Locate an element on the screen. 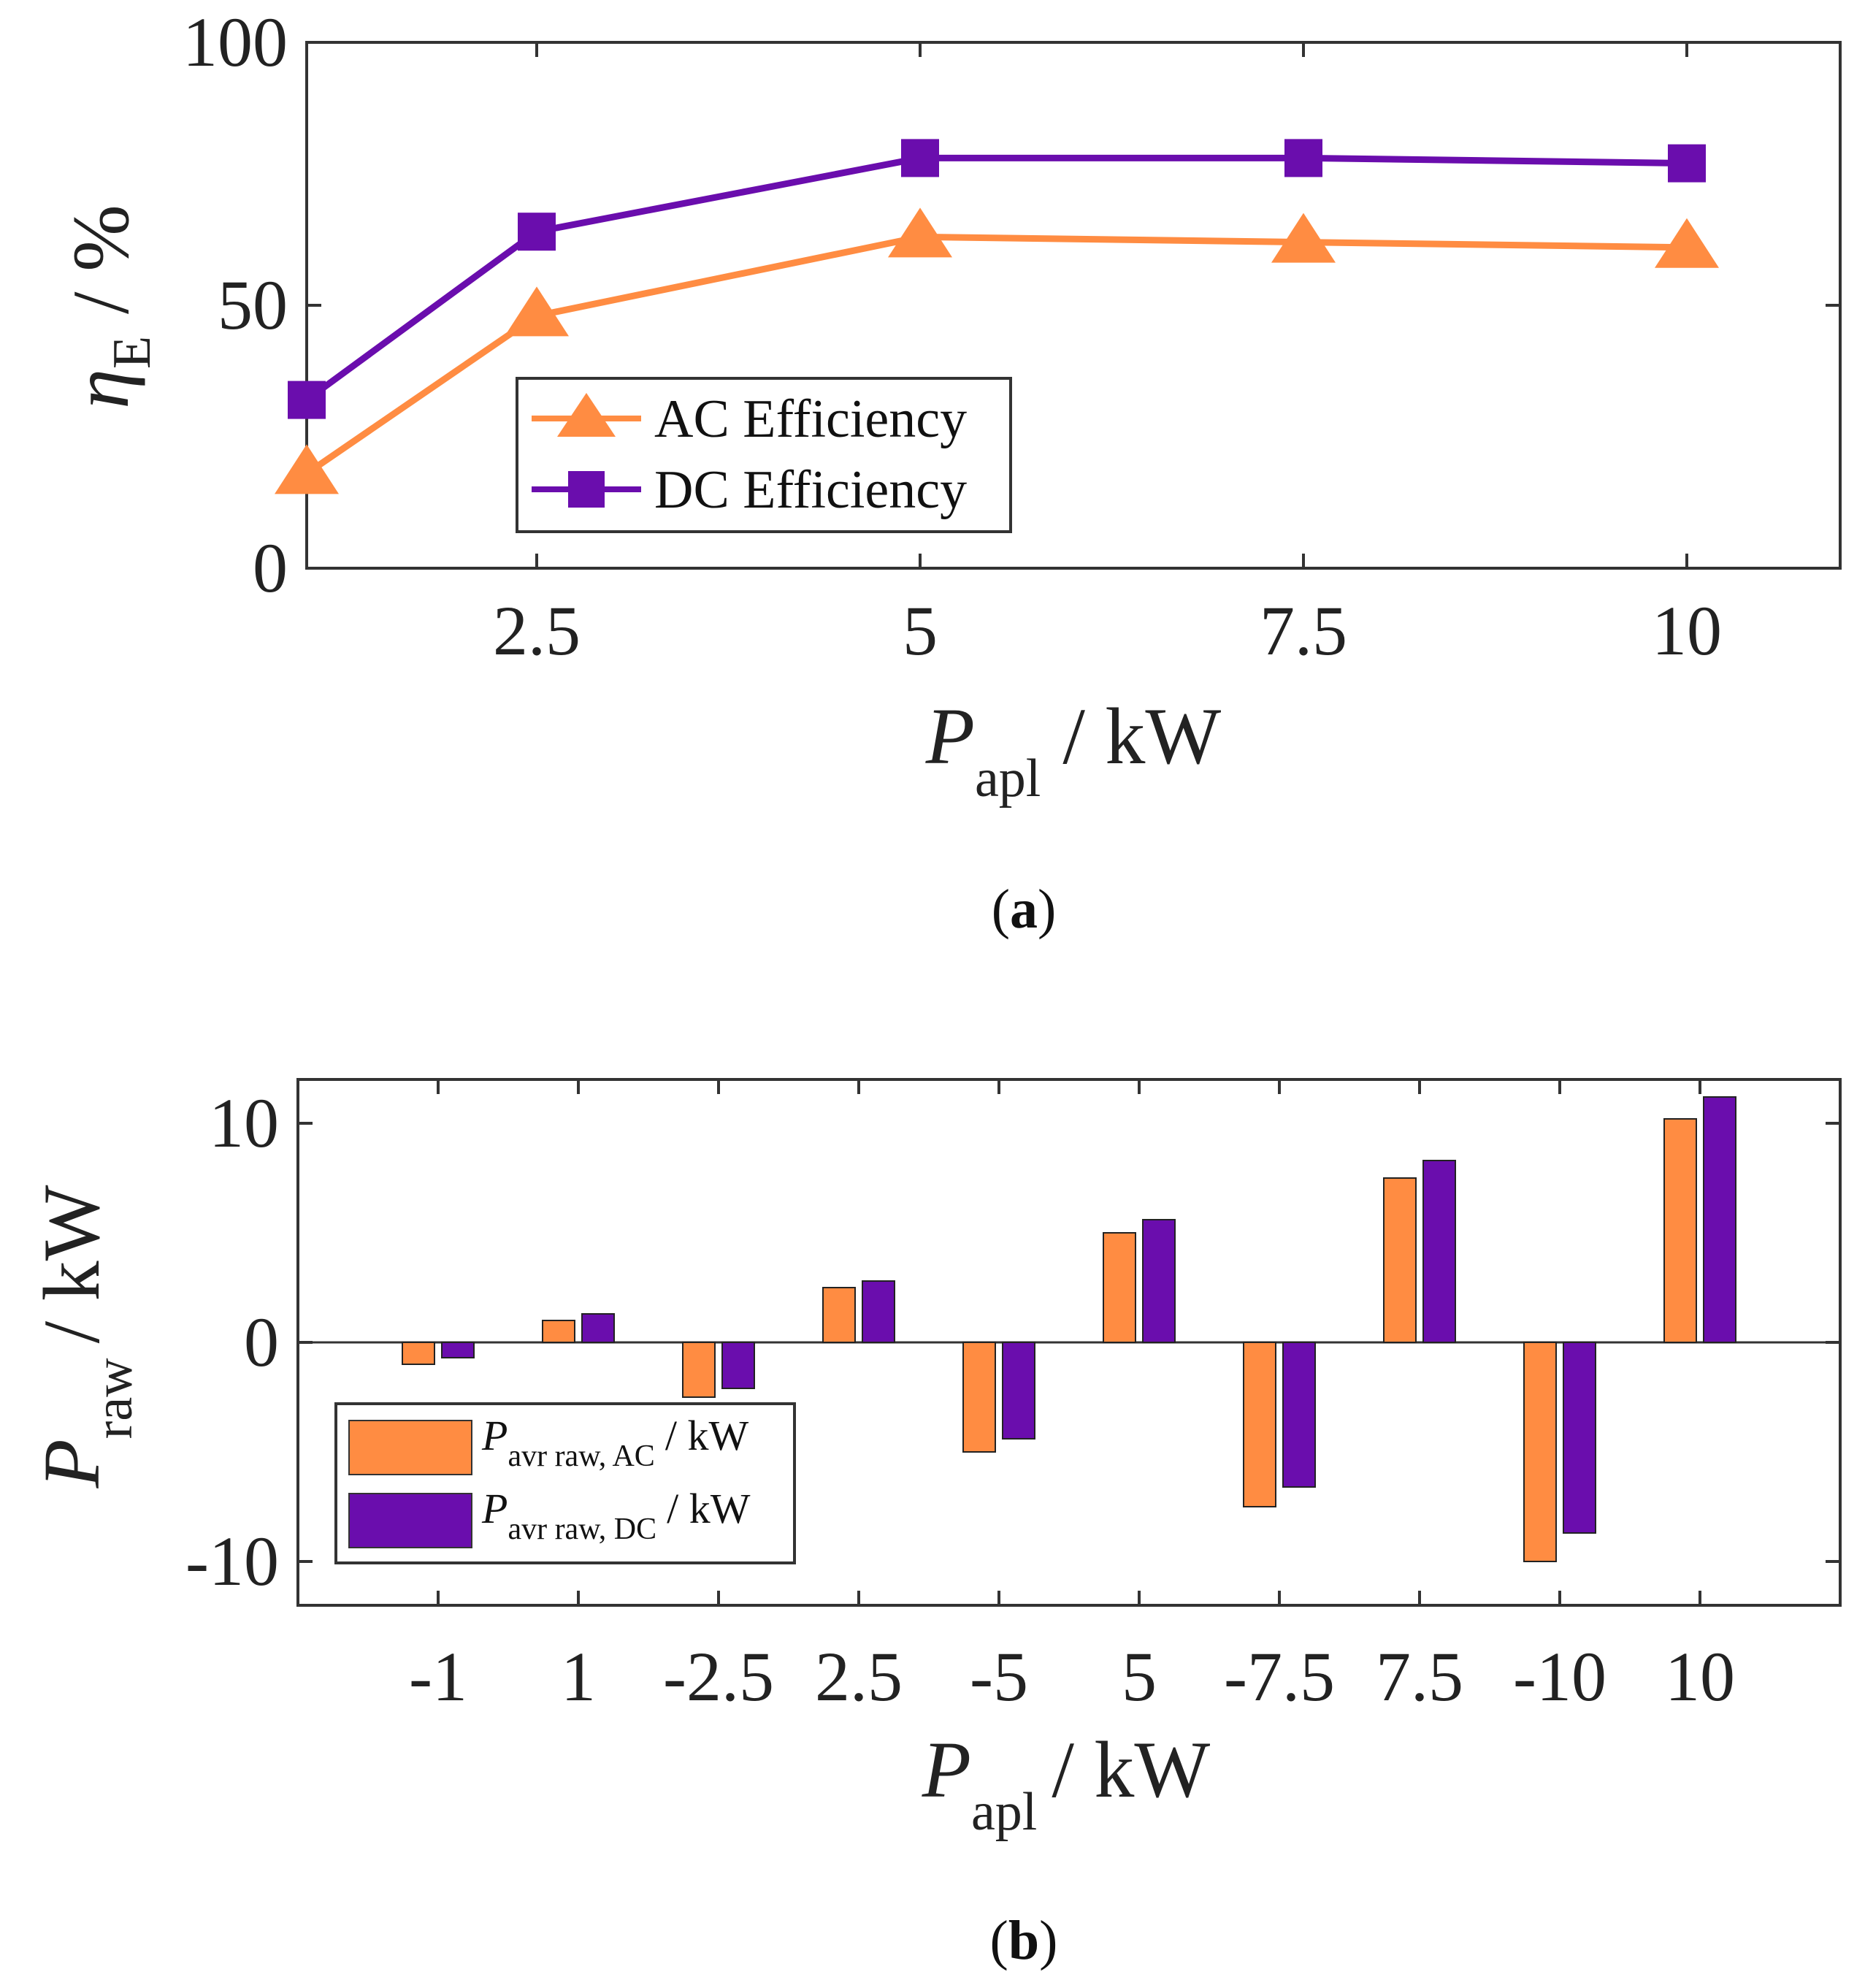 The width and height of the screenshot is (1865, 1988). b-x-tick-label: -10 is located at coordinates (1559, 1676).